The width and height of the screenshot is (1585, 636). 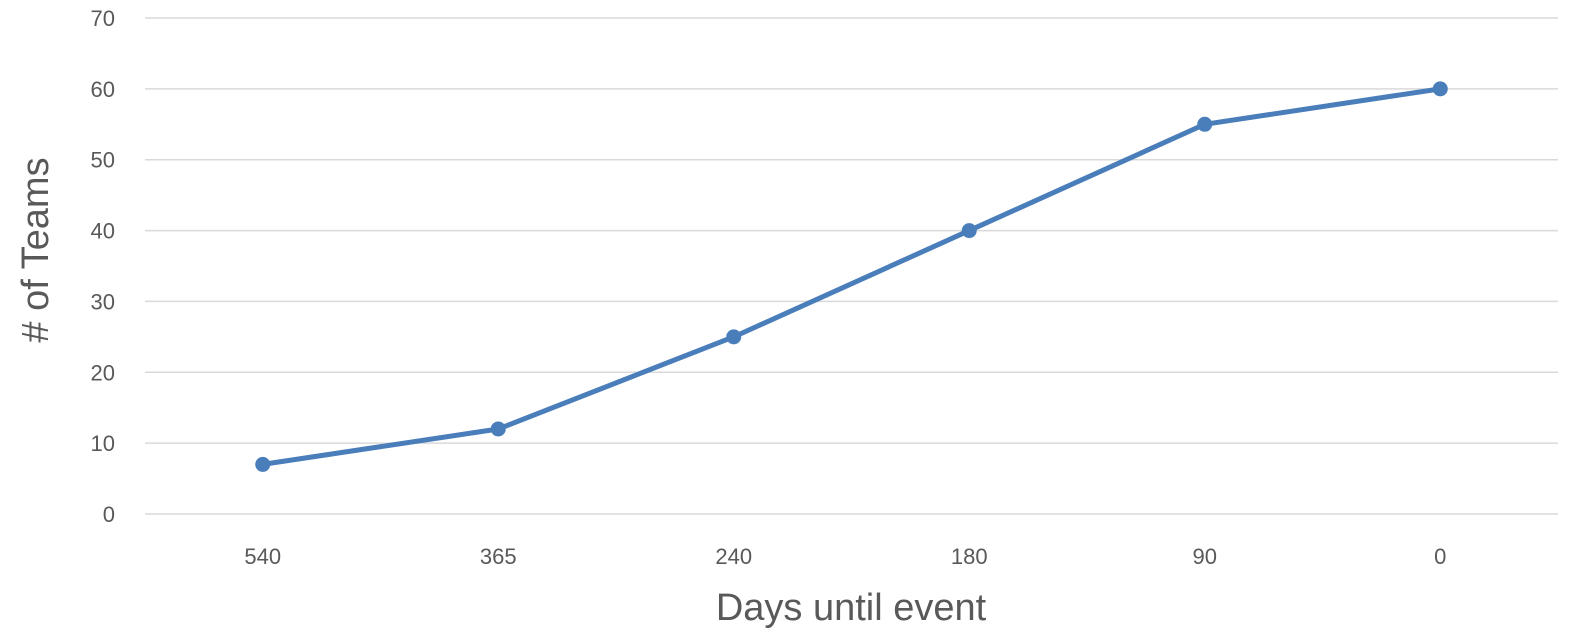 I want to click on y-tick-label: 50, so click(x=103, y=160).